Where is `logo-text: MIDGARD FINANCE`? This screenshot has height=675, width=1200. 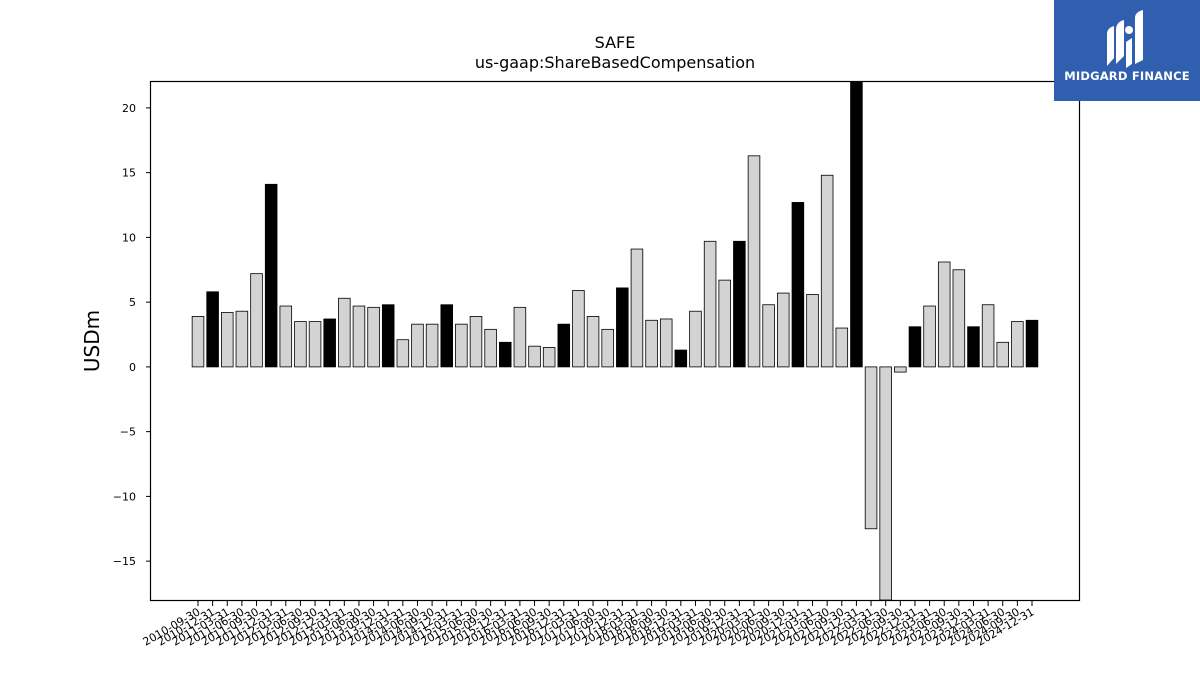 logo-text: MIDGARD FINANCE is located at coordinates (1127, 76).